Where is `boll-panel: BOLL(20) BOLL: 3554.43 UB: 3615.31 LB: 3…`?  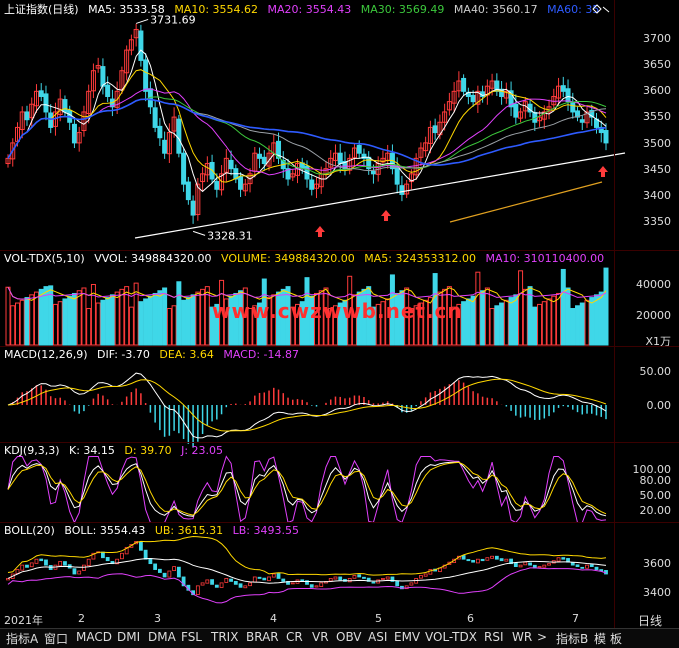
boll-panel: BOLL(20) BOLL: 3554.43 UB: 3615.31 LB: 3… is located at coordinates (339, 567).